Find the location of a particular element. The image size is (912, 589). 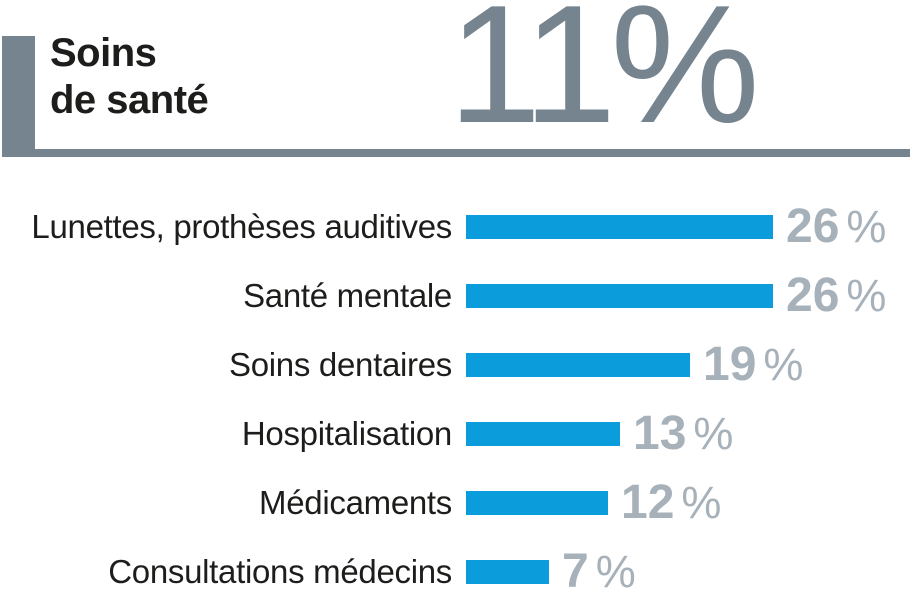

category-label: Soins dentaires is located at coordinates (340, 364).